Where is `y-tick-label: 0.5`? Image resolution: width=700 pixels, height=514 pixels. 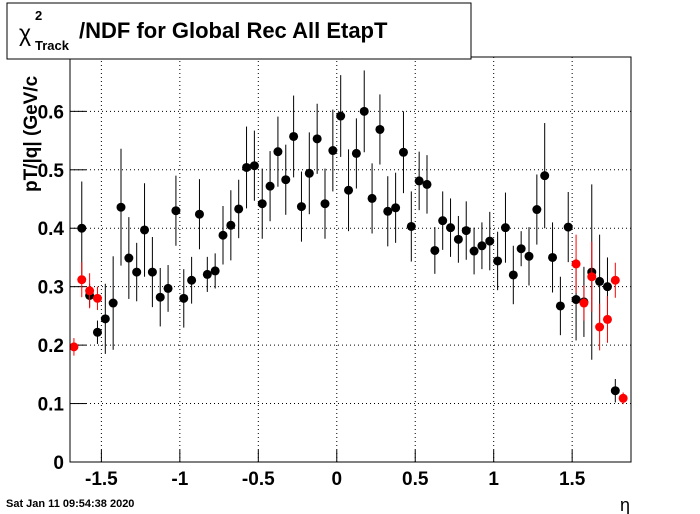 y-tick-label: 0.5 is located at coordinates (51, 171).